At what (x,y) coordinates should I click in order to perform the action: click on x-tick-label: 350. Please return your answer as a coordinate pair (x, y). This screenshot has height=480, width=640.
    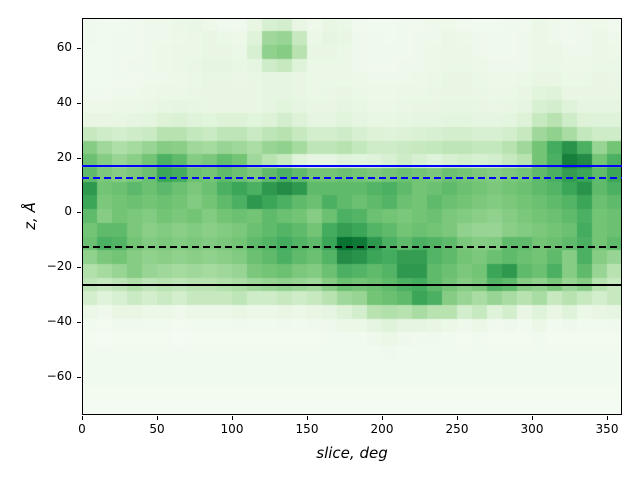
    Looking at the image, I should click on (607, 429).